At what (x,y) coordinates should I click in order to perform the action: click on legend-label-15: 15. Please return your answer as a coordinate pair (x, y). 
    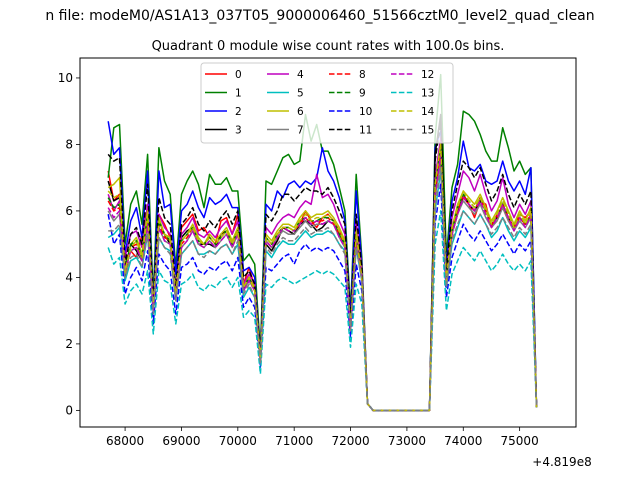
    Looking at the image, I should click on (427, 131).